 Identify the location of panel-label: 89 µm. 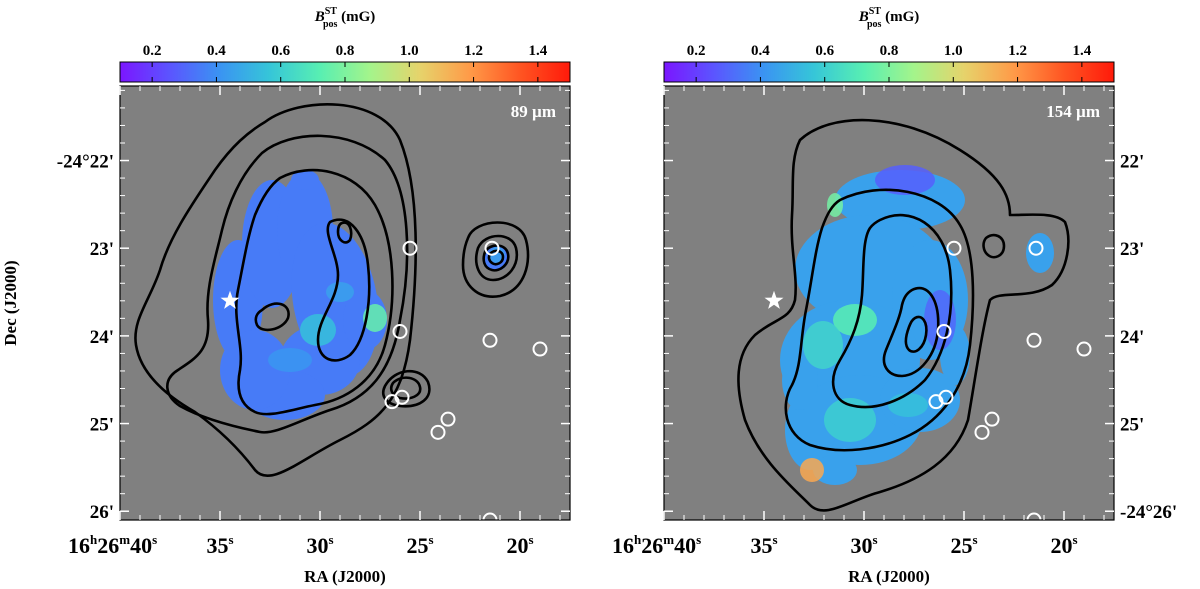
(533, 111).